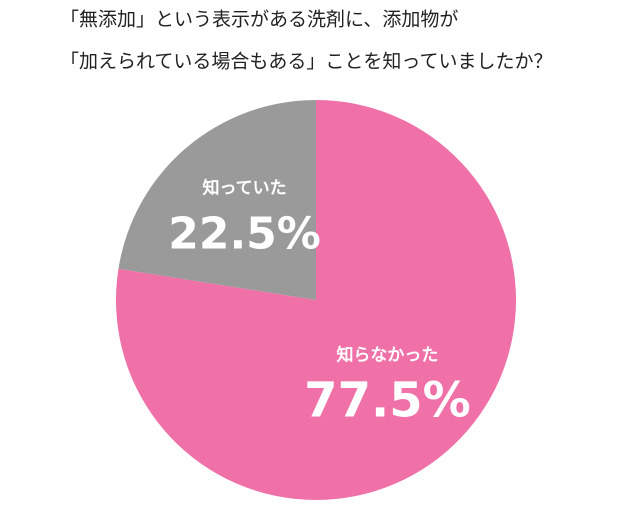 Image resolution: width=640 pixels, height=518 pixels. What do you see at coordinates (217, 200) in the screenshot?
I see `pie-slice` at bounding box center [217, 200].